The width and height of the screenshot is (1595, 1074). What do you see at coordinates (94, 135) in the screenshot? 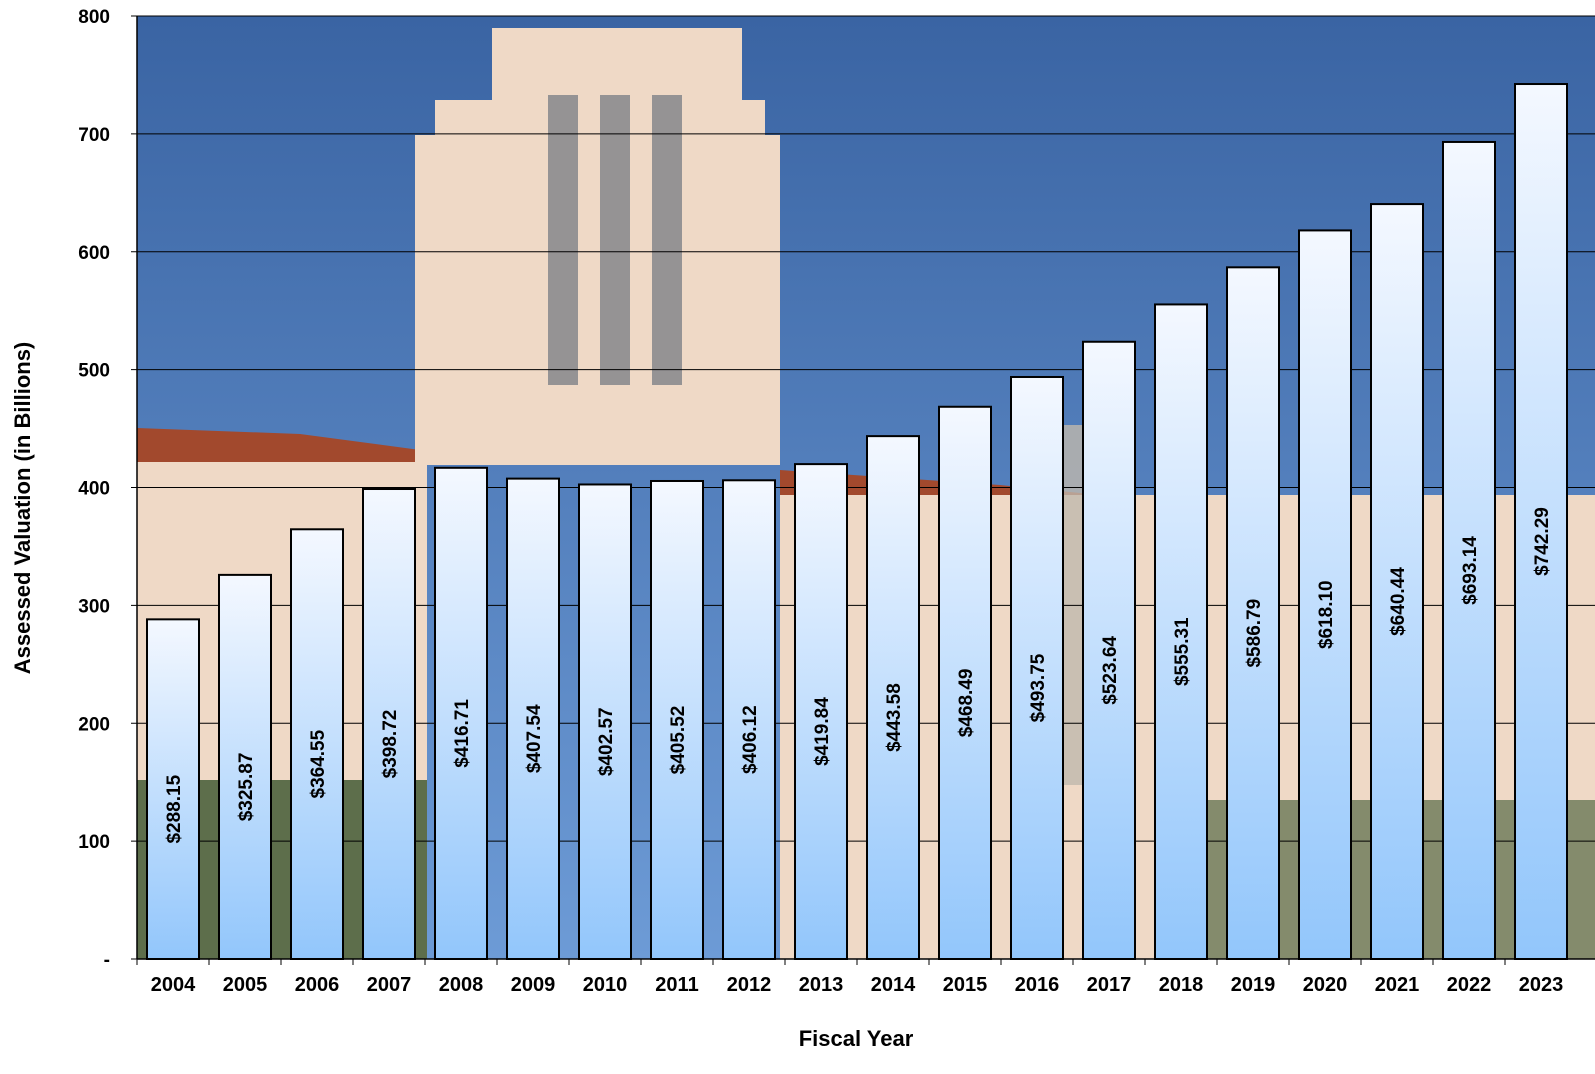
I see `y-tick-label: 700` at bounding box center [94, 135].